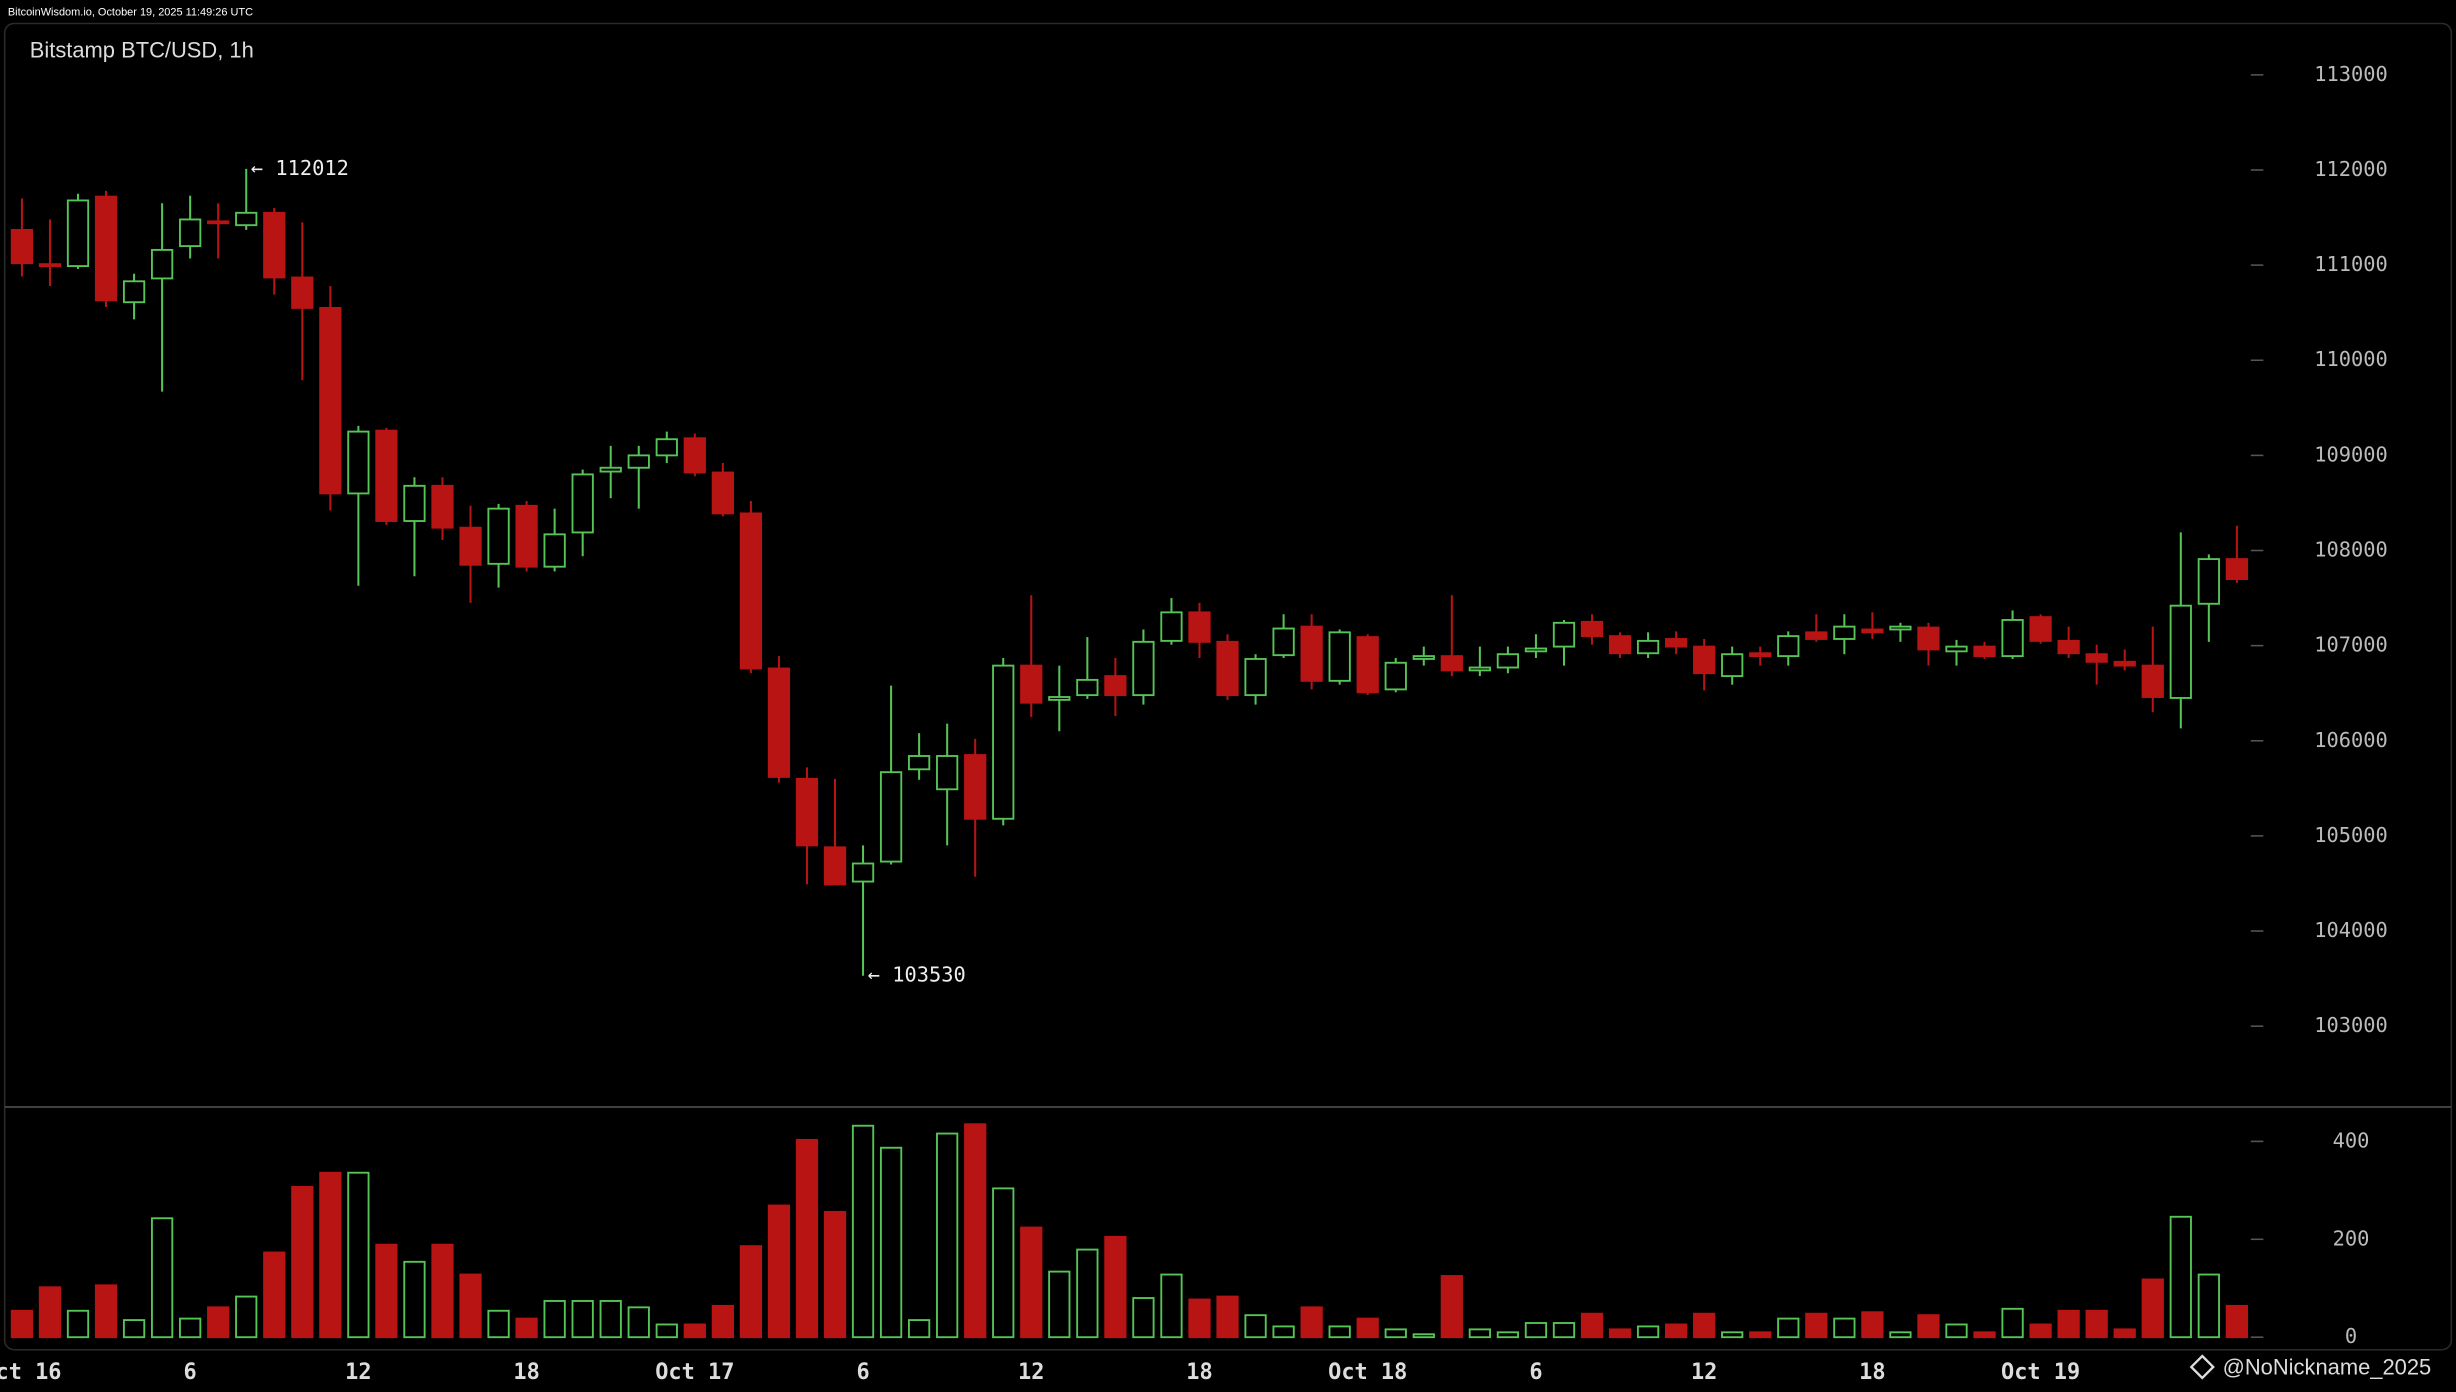  What do you see at coordinates (2351, 1238) in the screenshot?
I see `volume-tick-label: 200` at bounding box center [2351, 1238].